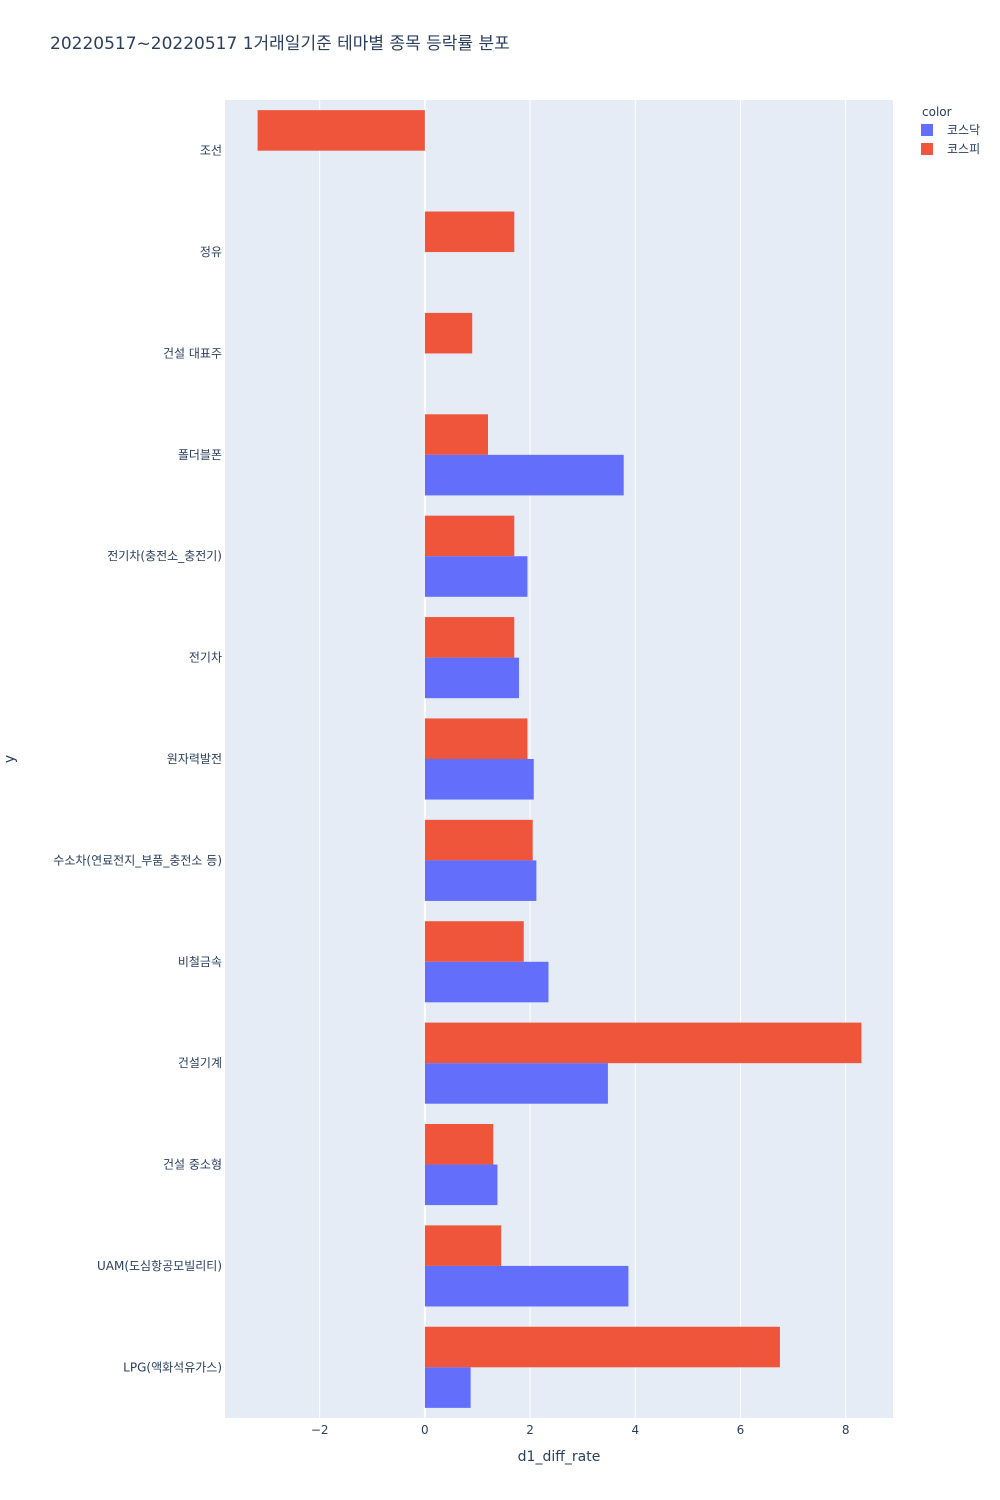 The height and width of the screenshot is (1500, 1000). What do you see at coordinates (172, 1367) in the screenshot?
I see `y-tick-label: LPG(액화석유가스)` at bounding box center [172, 1367].